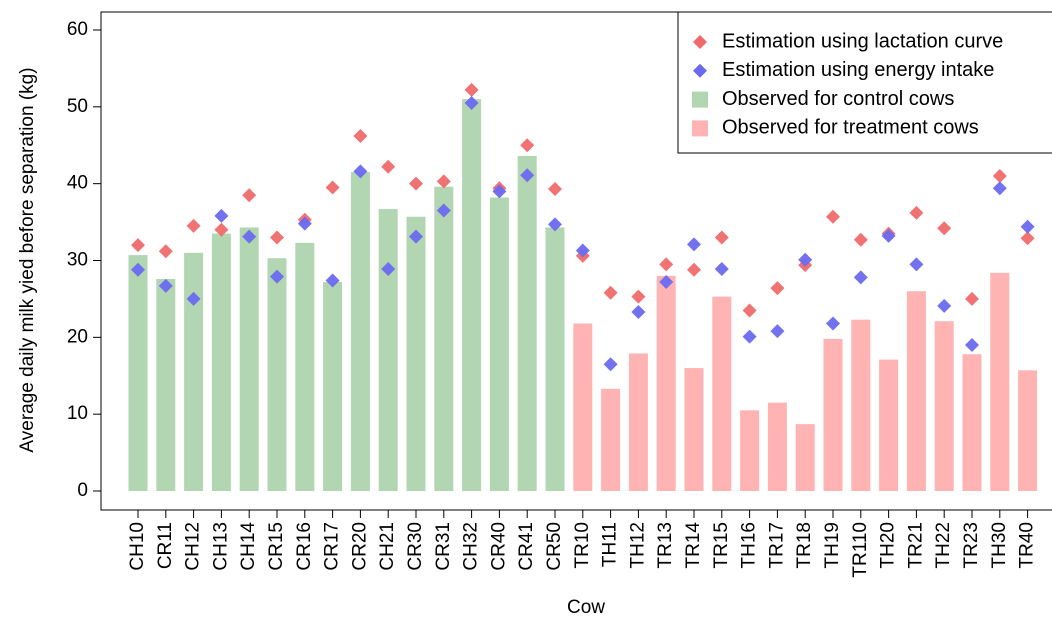  Describe the element at coordinates (971, 545) in the screenshot. I see `x-tick-label: TR23` at that location.